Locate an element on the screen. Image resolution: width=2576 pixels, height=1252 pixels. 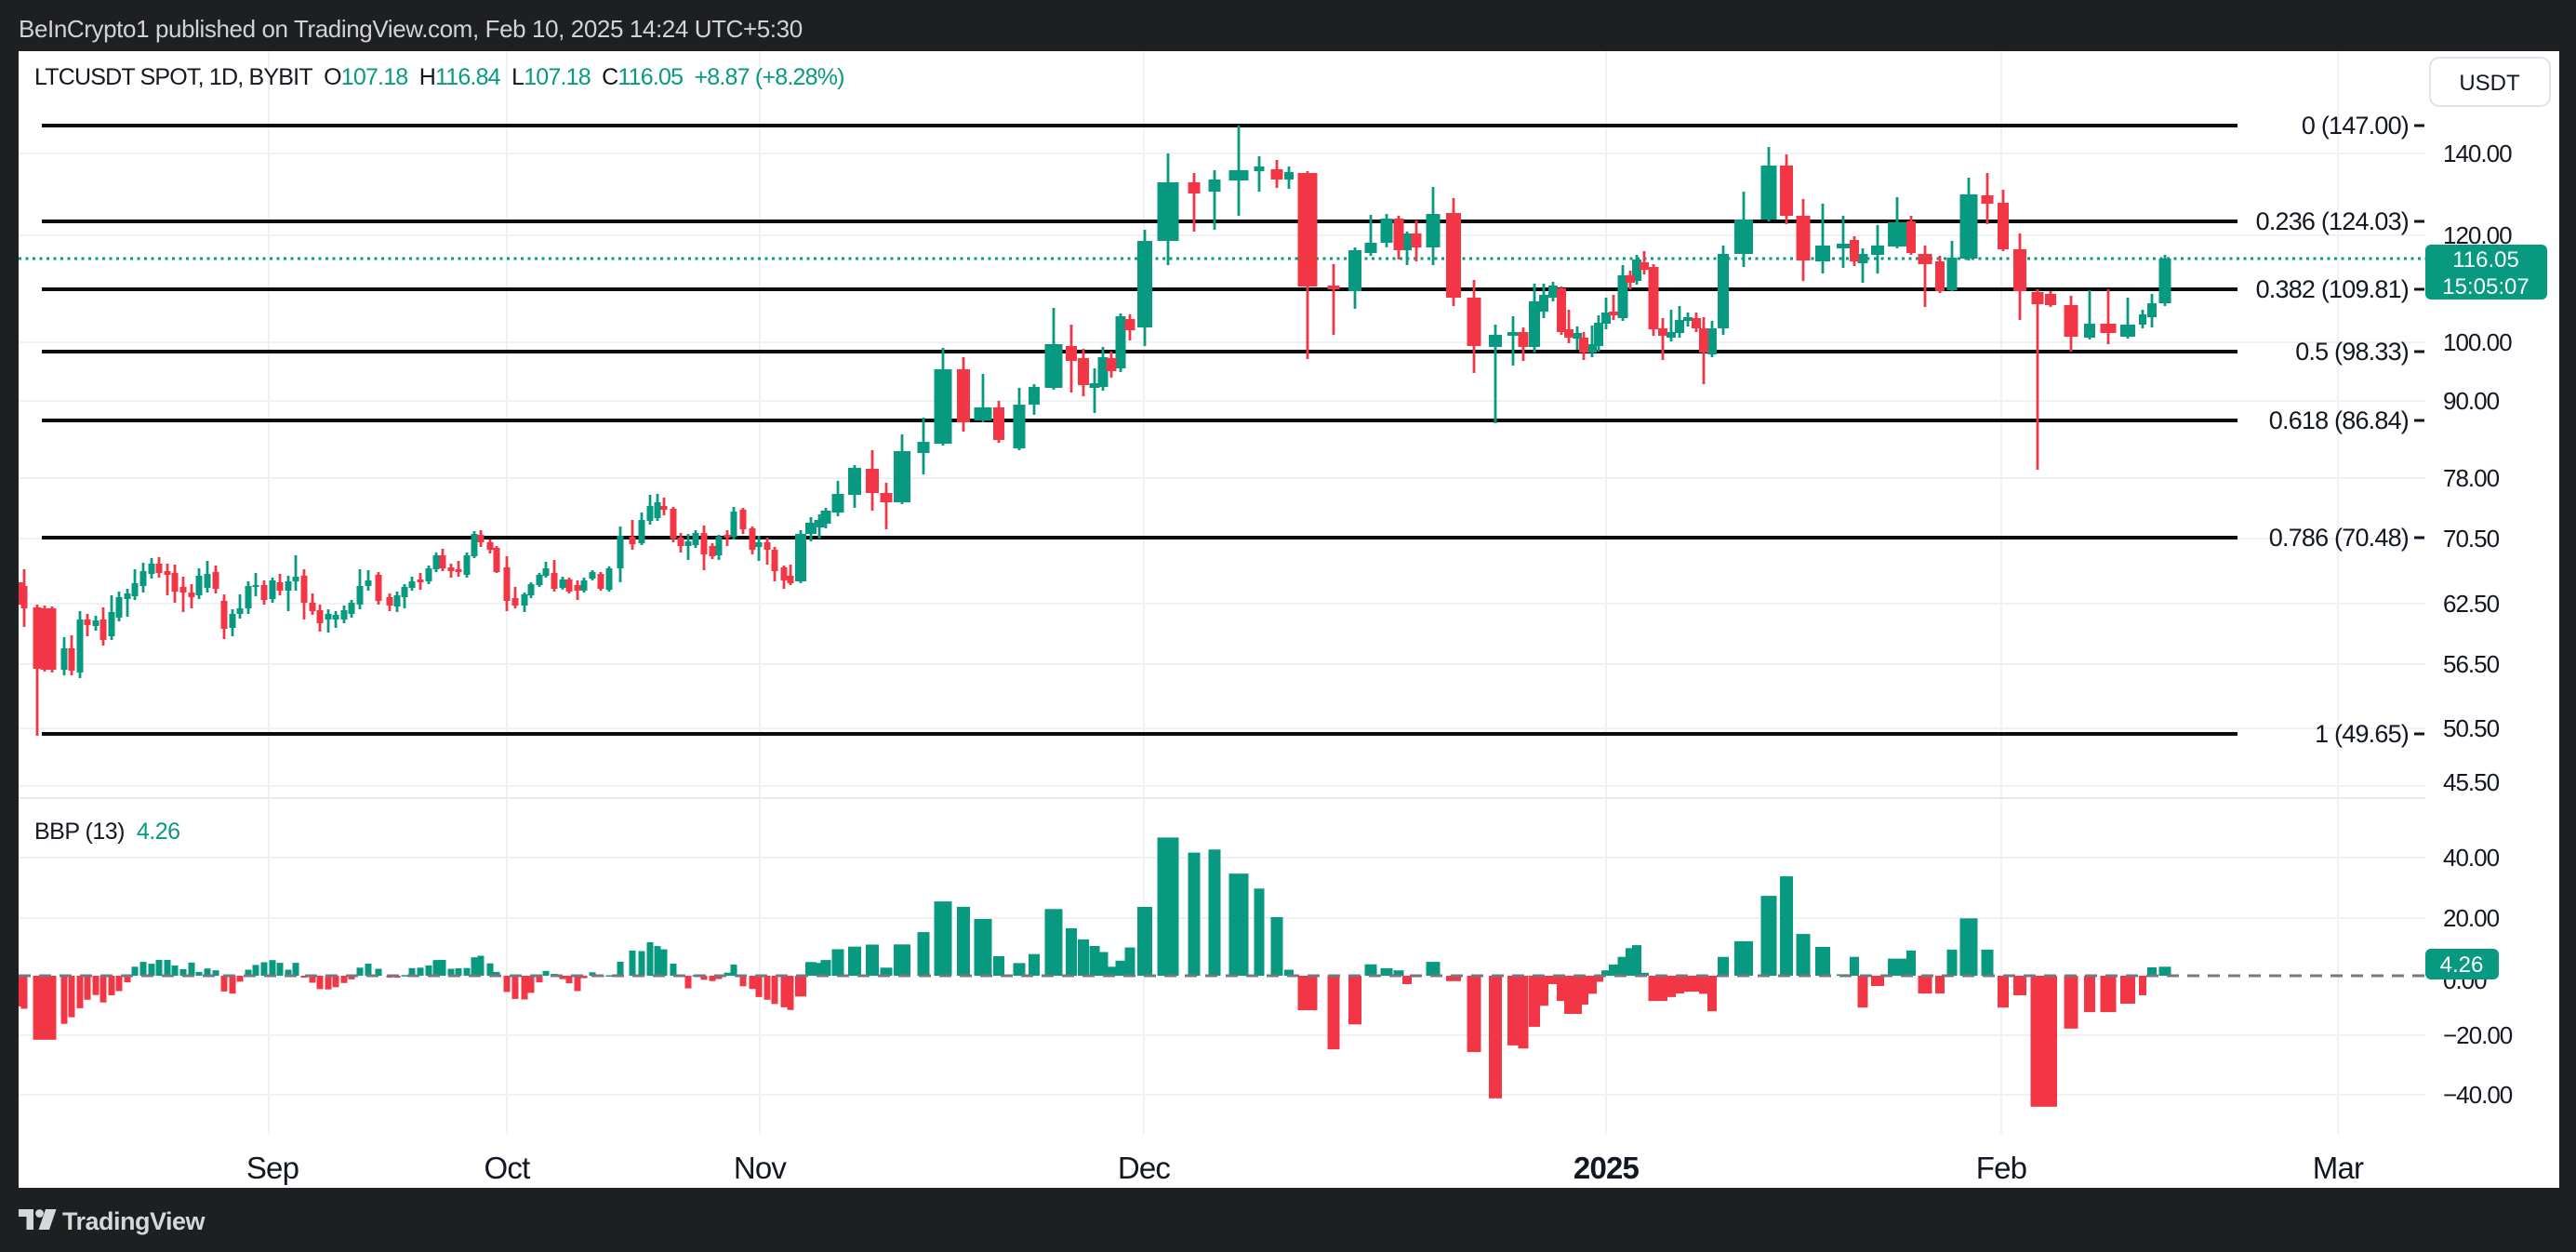
svg-text: Mar is located at coordinates (2338, 1168).